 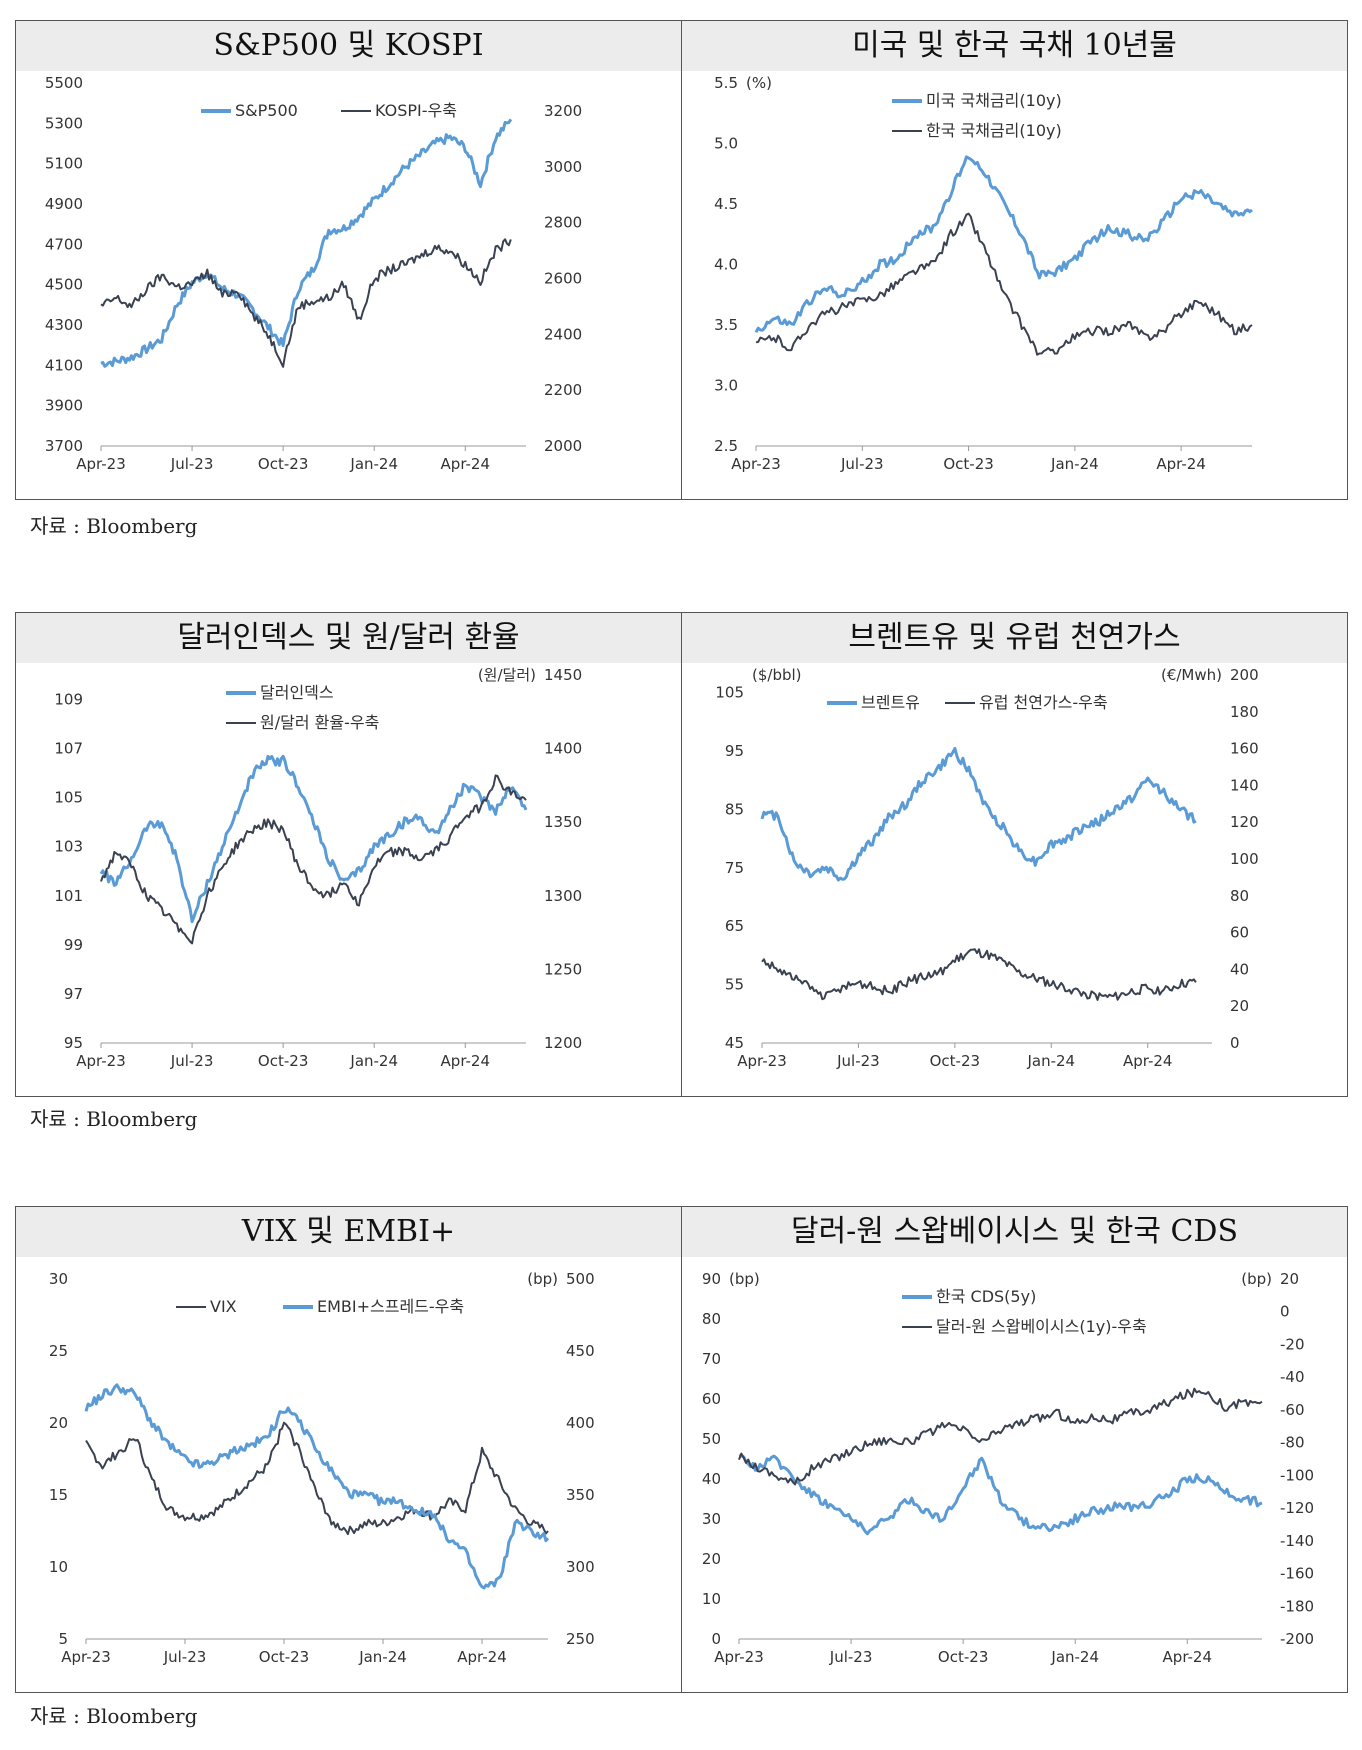 I want to click on y-tick-label-left: 4300, so click(x=64, y=325).